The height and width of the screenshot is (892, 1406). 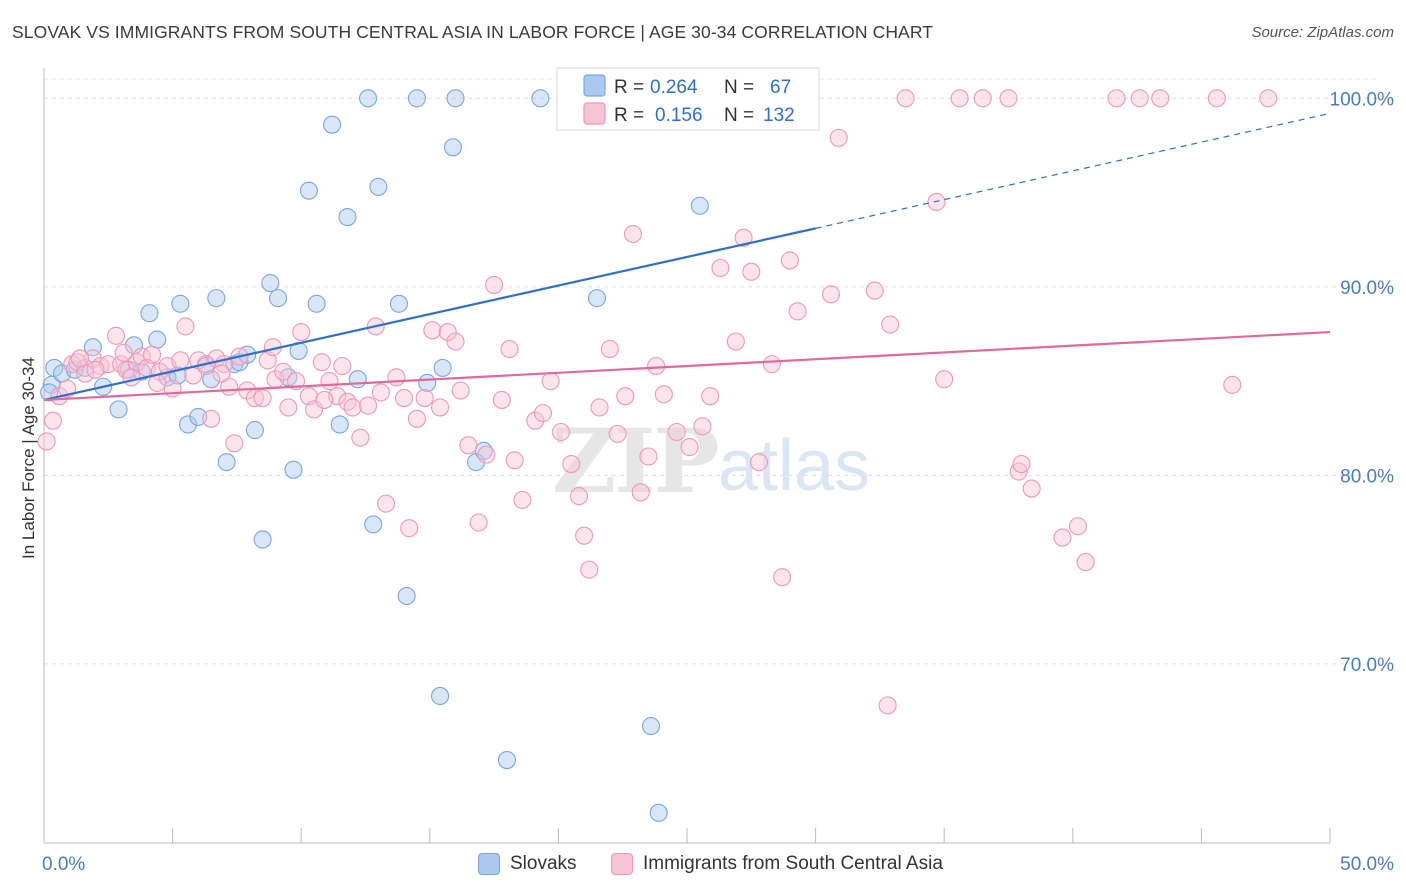 What do you see at coordinates (429, 314) in the screenshot?
I see `trend-line-slovaks` at bounding box center [429, 314].